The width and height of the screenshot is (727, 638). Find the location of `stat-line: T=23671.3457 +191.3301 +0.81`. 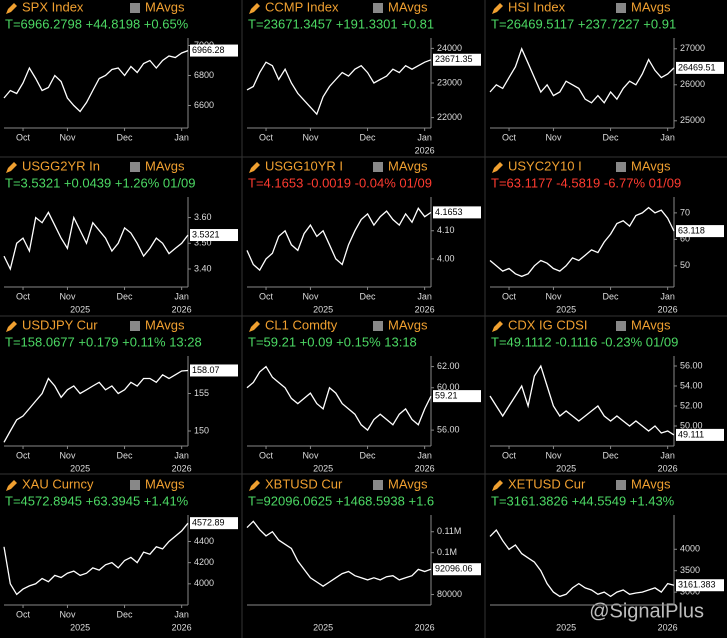

stat-line: T=23671.3457 +191.3301 +0.81 is located at coordinates (341, 23).